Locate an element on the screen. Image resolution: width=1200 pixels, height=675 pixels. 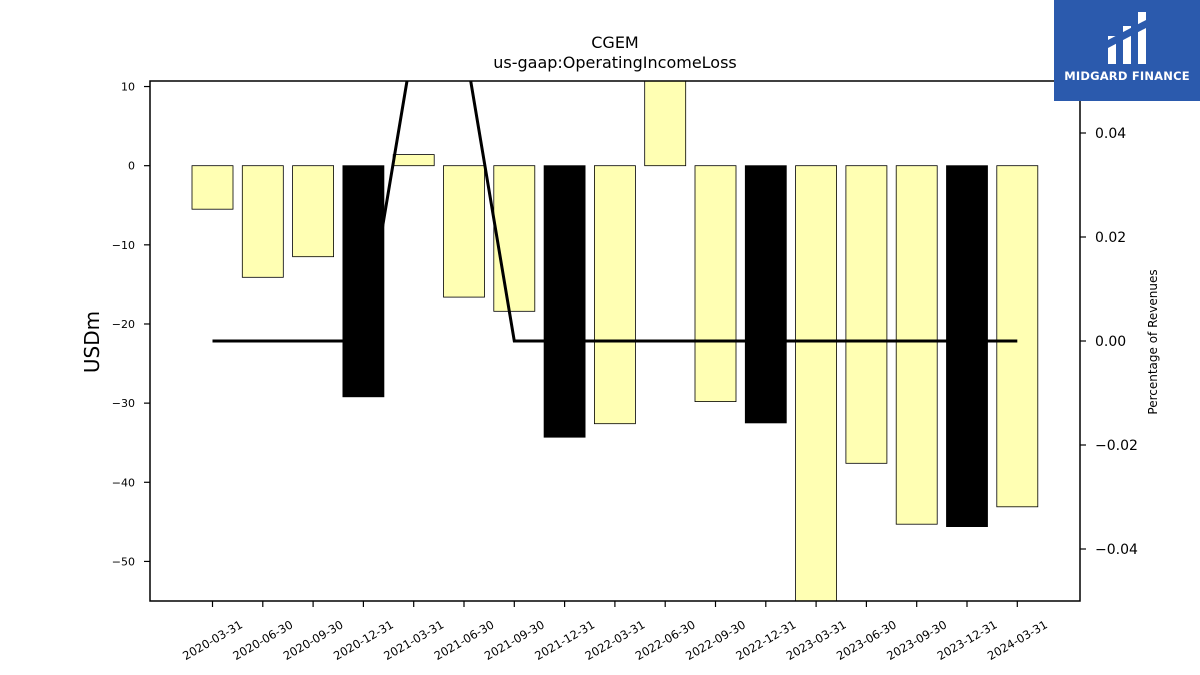
y-tick-label: −10 is located at coordinates (123, 245).